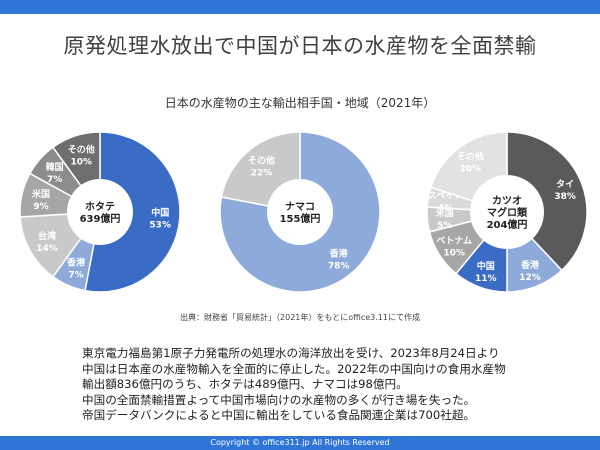  Describe the element at coordinates (565, 197) in the screenshot. I see `slice-value-label: 38%` at that location.